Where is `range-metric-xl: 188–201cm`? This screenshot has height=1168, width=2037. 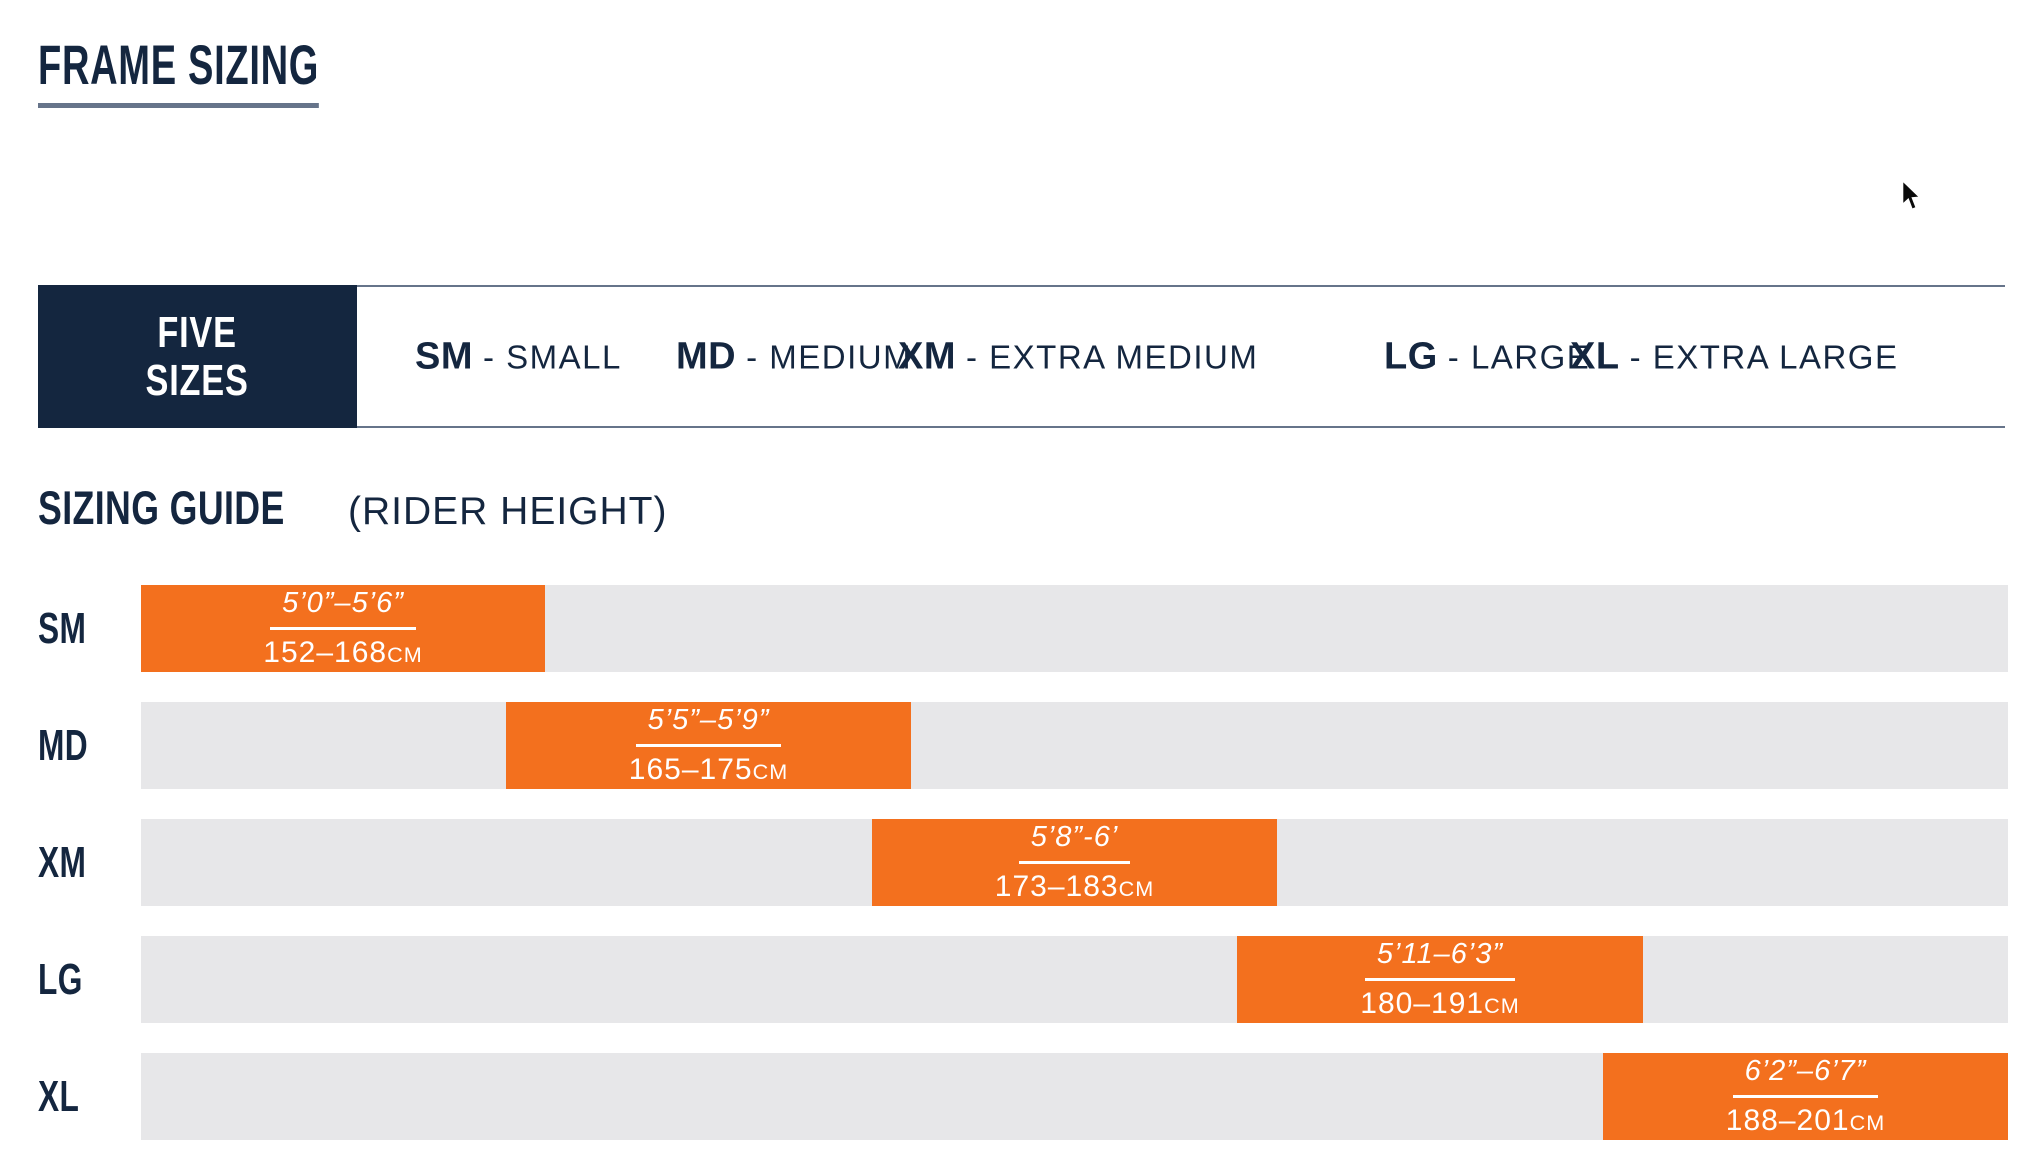
range-metric-xl: 188–201cm is located at coordinates (1805, 1120).